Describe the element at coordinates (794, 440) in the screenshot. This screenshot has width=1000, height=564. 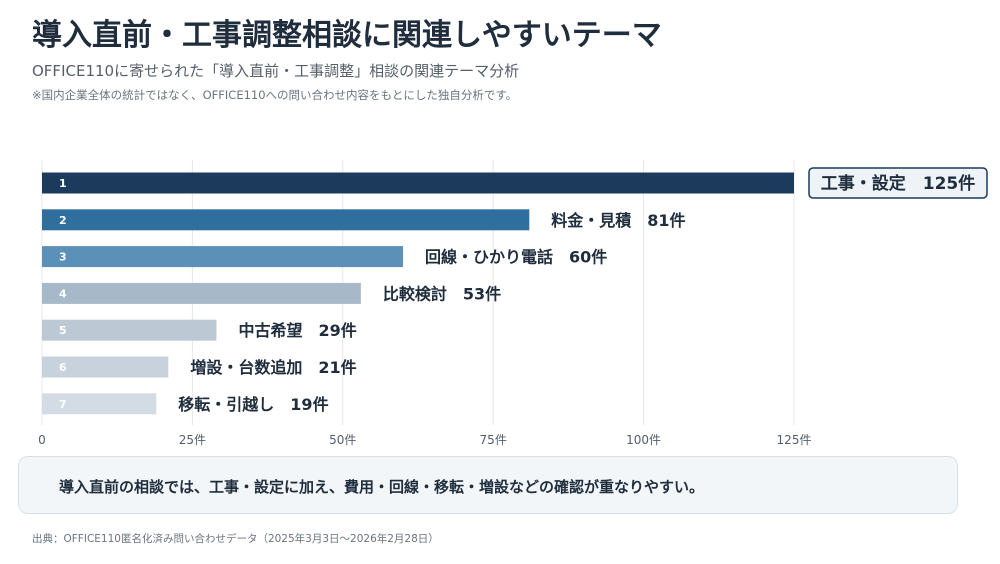
I see `x-tick-label: 125件` at that location.